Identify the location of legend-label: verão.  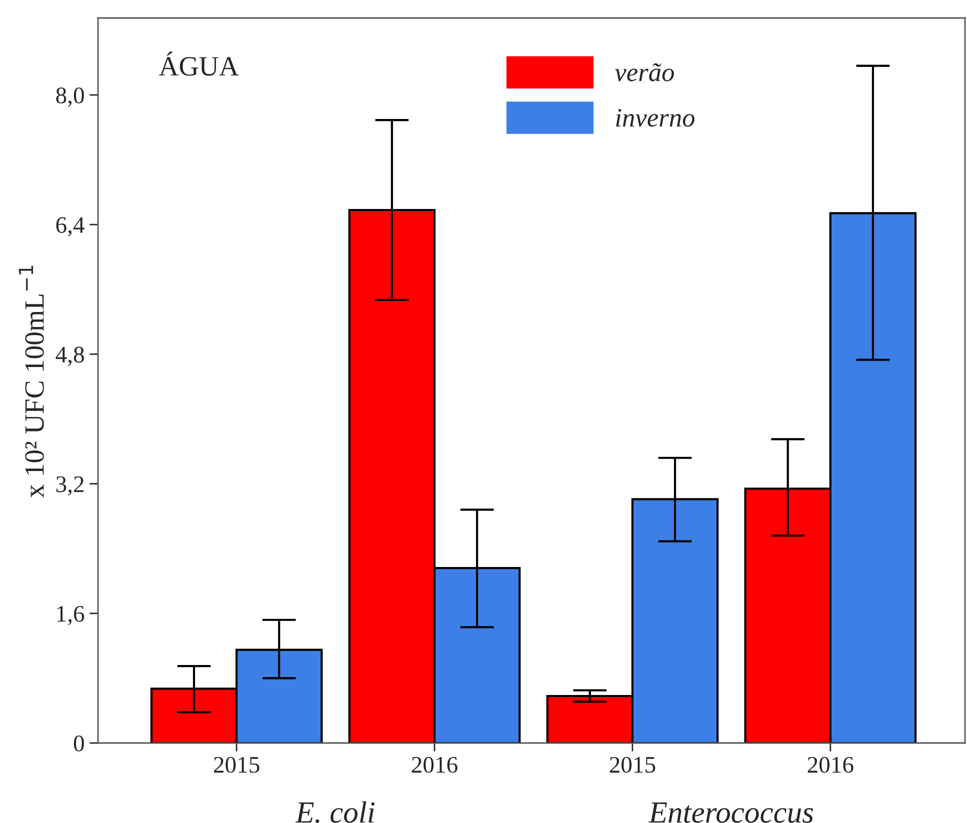
(644, 72).